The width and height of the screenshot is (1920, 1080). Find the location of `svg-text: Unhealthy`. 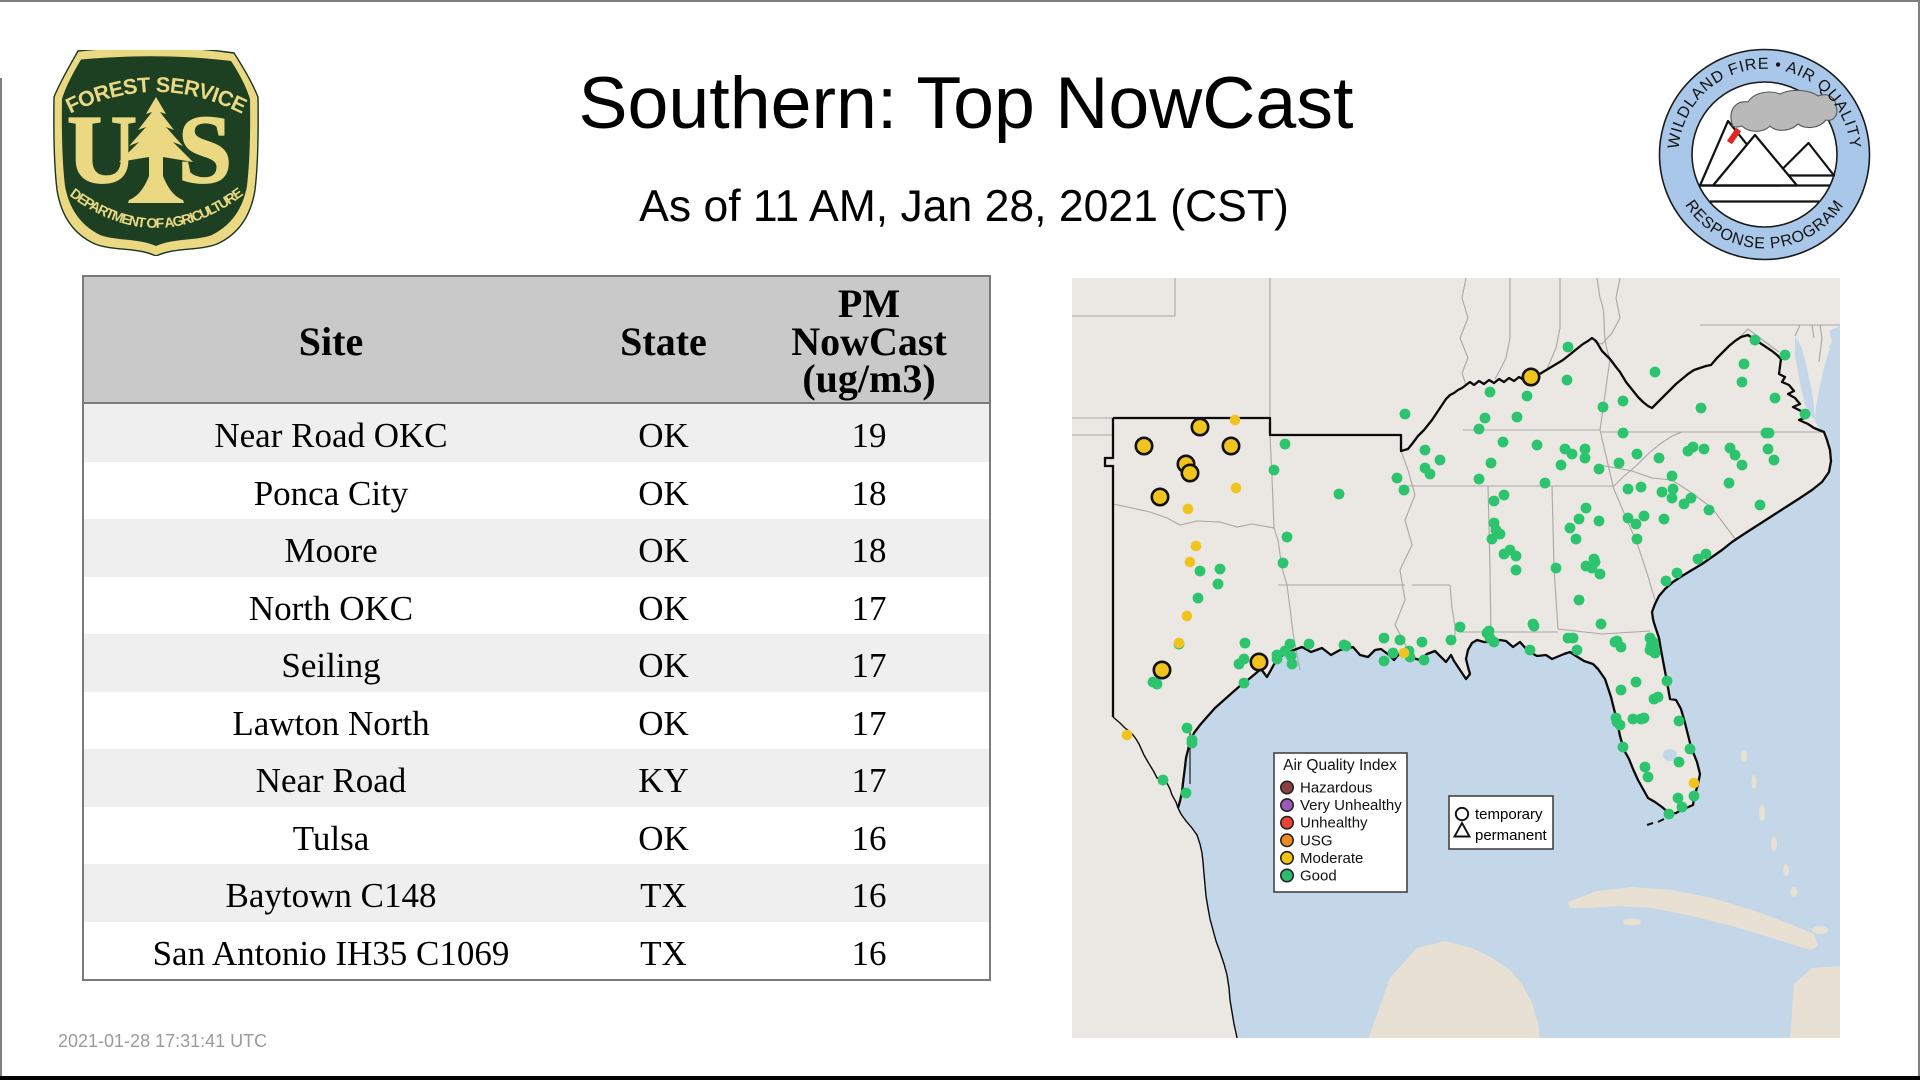

svg-text: Unhealthy is located at coordinates (1334, 823).